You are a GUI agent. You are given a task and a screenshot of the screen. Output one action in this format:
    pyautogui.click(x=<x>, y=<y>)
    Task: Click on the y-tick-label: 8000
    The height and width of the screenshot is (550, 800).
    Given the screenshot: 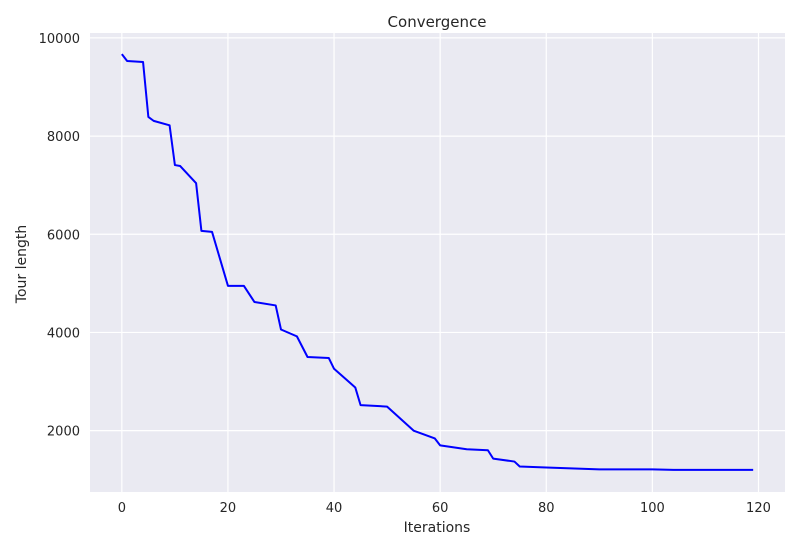 What is the action you would take?
    pyautogui.click(x=63, y=137)
    